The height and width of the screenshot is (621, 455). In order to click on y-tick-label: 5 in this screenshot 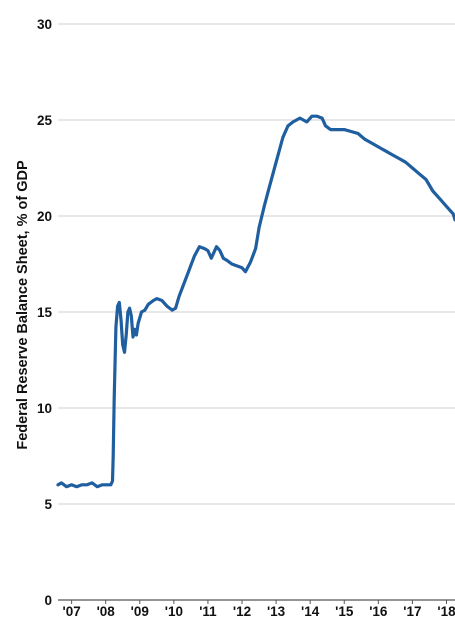, I will do `click(48, 504)`.